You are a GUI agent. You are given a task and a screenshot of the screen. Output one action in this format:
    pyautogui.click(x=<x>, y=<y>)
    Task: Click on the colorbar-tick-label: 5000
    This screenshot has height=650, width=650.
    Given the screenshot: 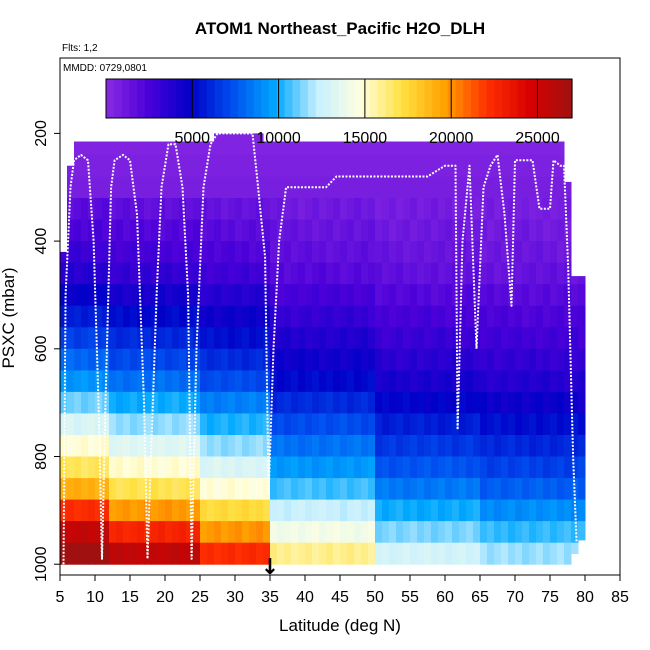 What is the action you would take?
    pyautogui.click(x=192, y=138)
    